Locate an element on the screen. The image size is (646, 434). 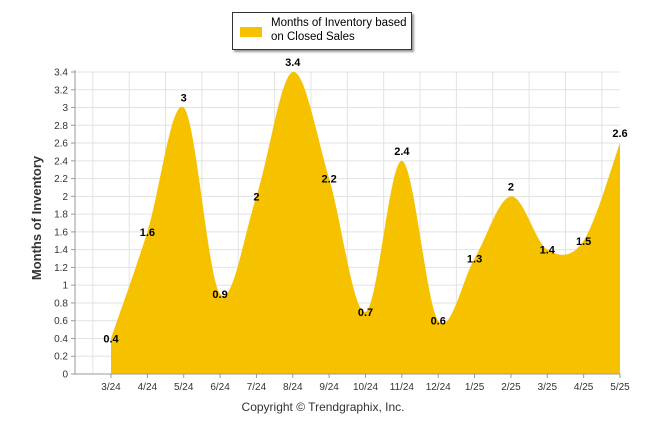
y-tick-label-1: 0.2 is located at coordinates (61, 357).